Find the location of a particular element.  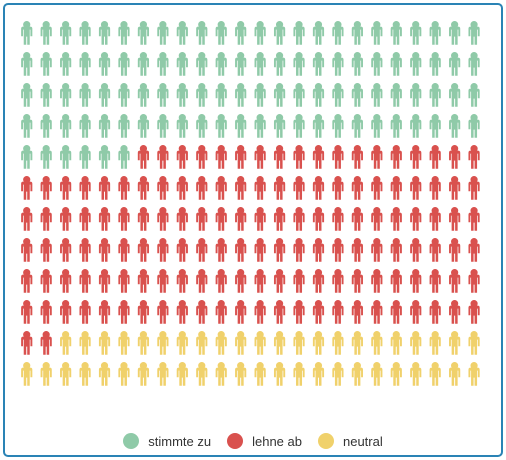

legend-item-neutral: neutral is located at coordinates (350, 441).